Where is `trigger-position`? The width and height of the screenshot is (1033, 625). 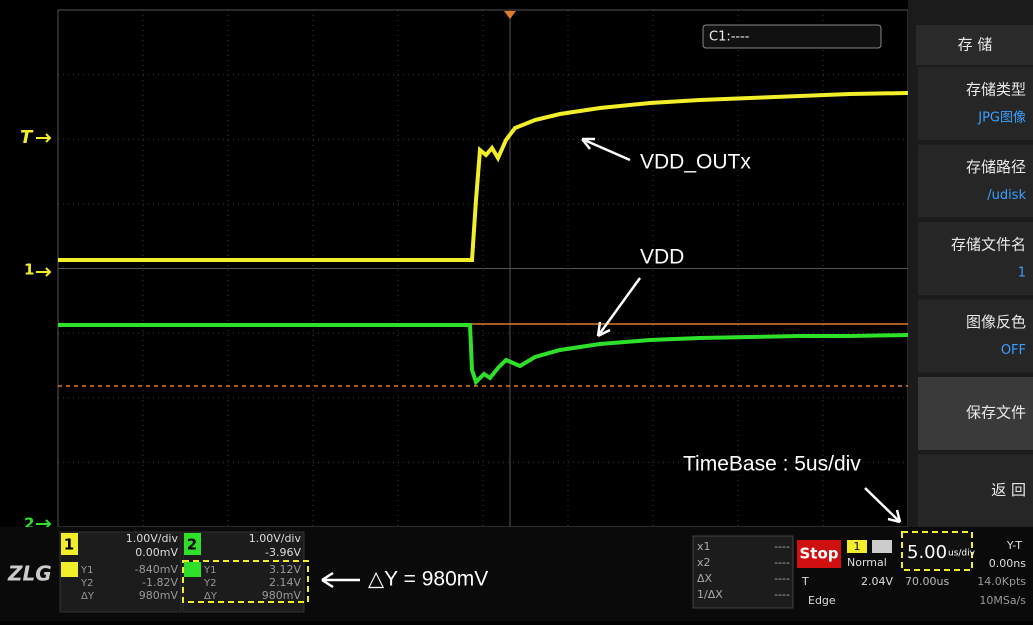 trigger-position is located at coordinates (510, 15).